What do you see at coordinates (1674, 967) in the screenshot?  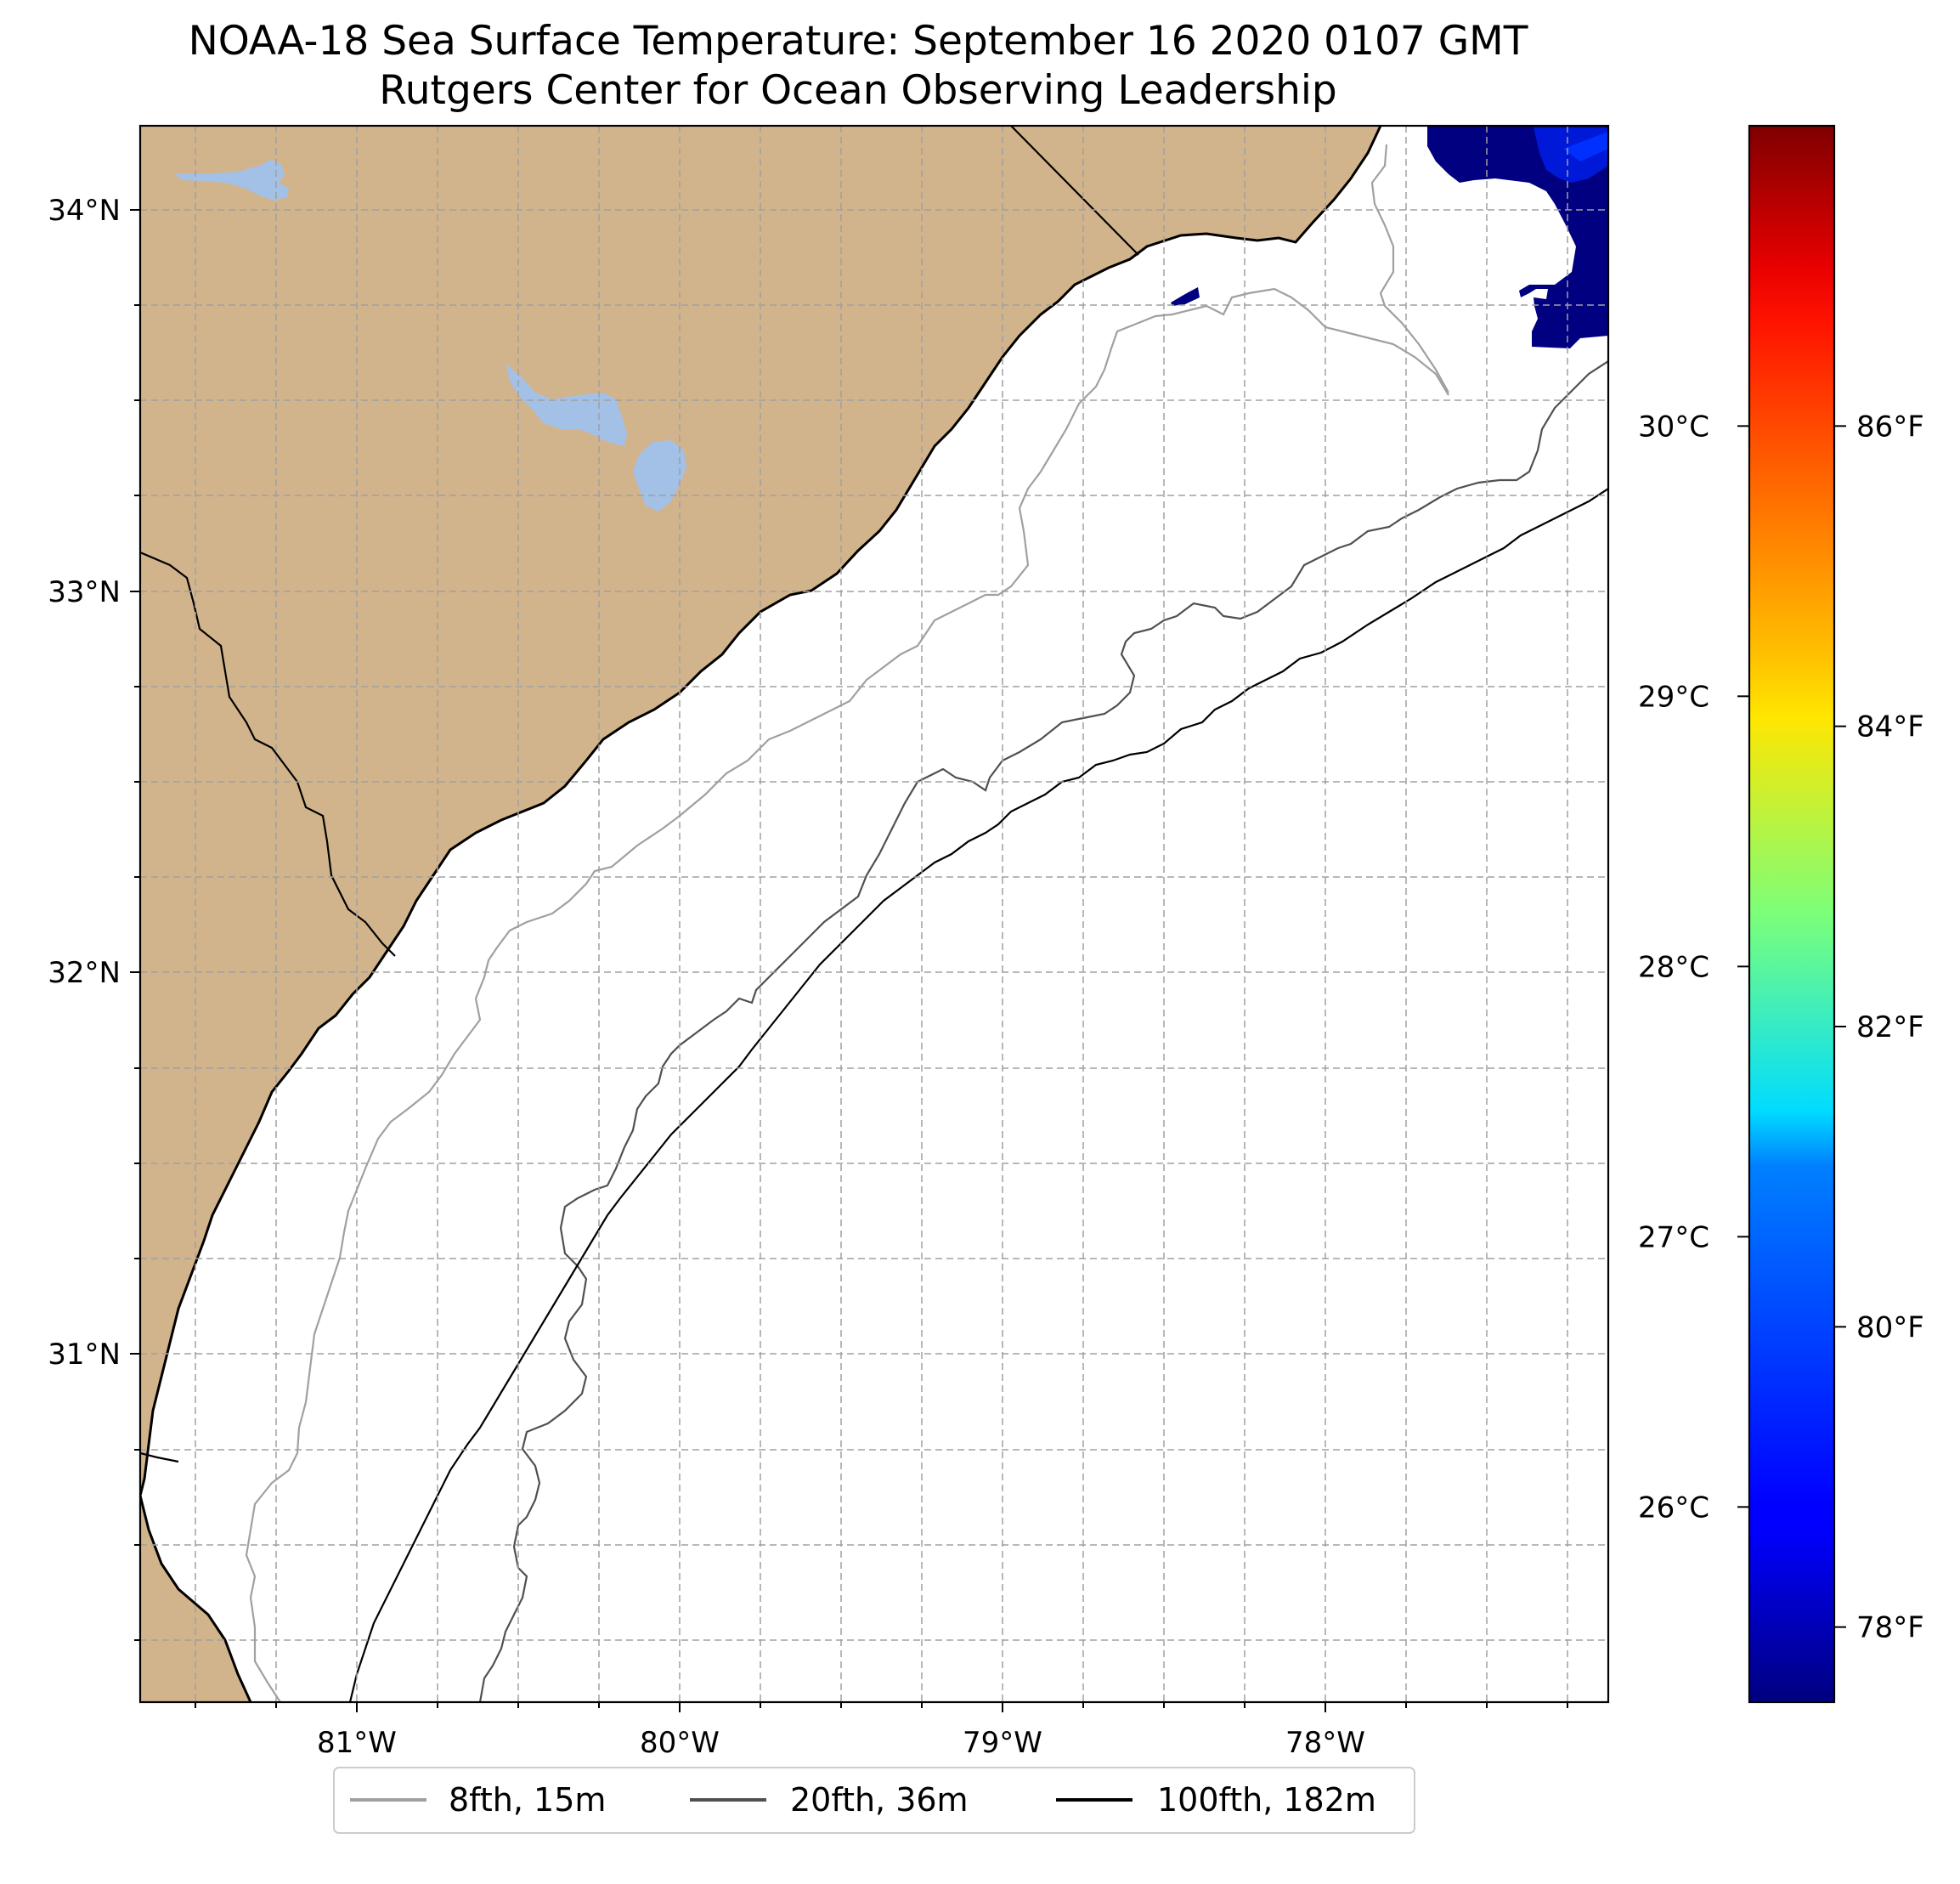 I see `celsius-tick-label: 28°C` at bounding box center [1674, 967].